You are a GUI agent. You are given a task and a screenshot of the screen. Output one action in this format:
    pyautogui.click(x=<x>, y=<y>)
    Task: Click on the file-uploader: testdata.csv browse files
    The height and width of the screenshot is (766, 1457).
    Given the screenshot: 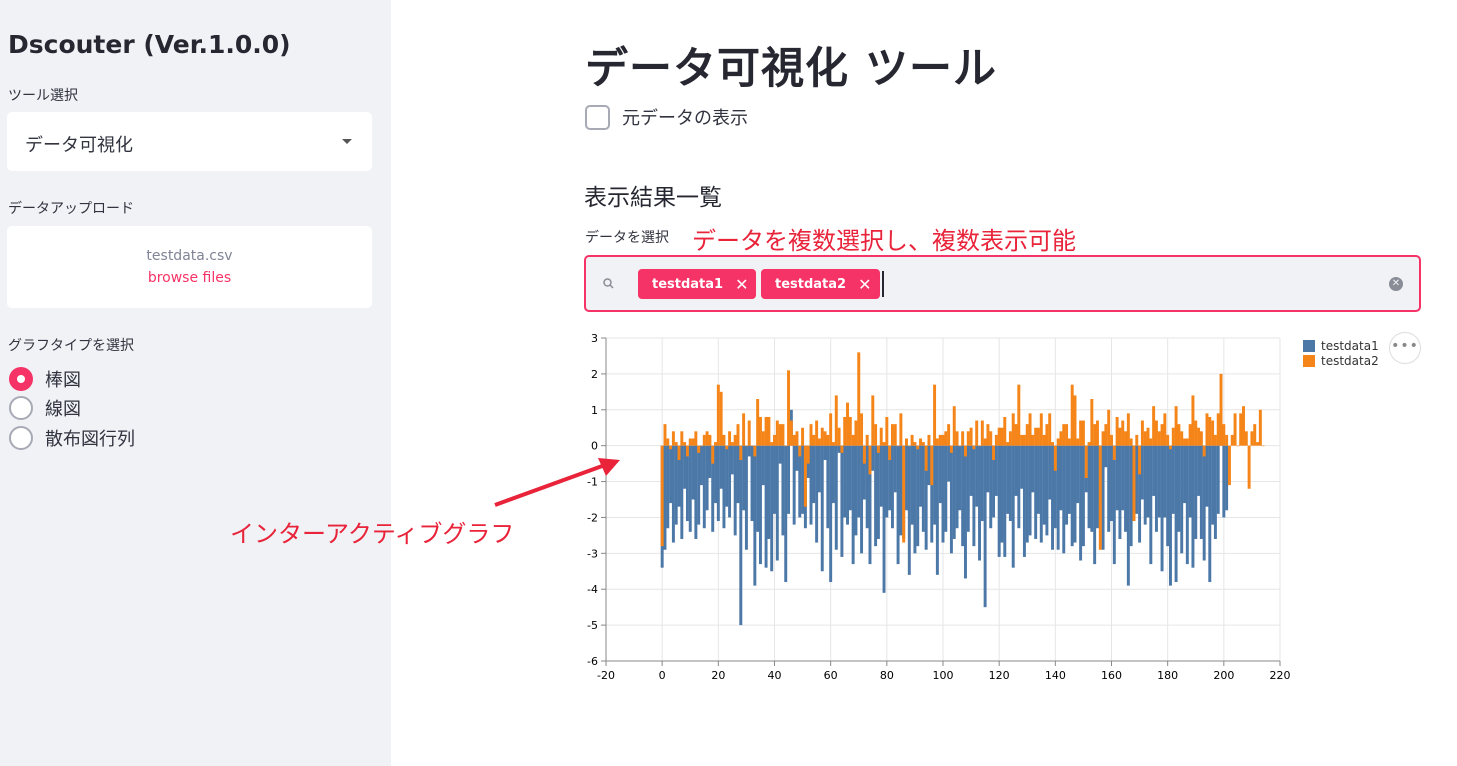 What is the action you would take?
    pyautogui.click(x=189, y=267)
    